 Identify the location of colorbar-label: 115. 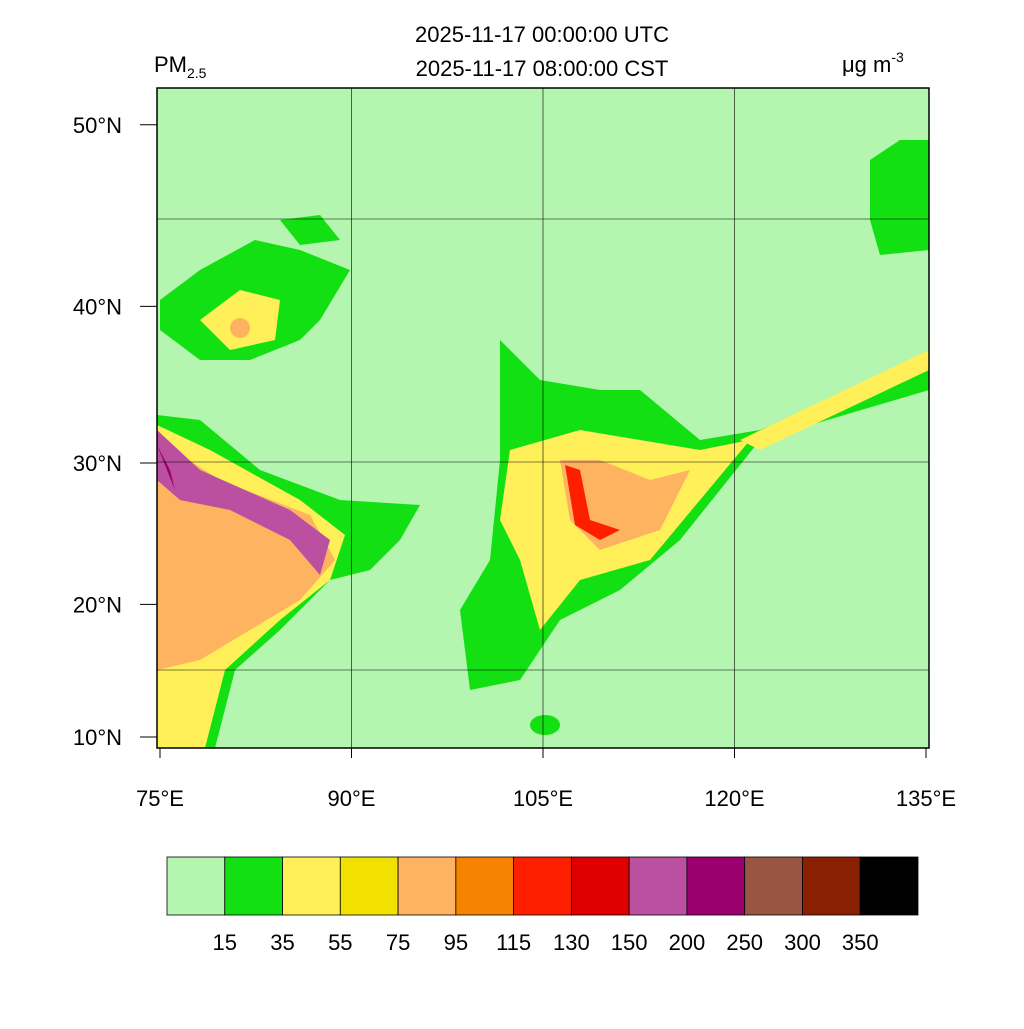
(513, 942).